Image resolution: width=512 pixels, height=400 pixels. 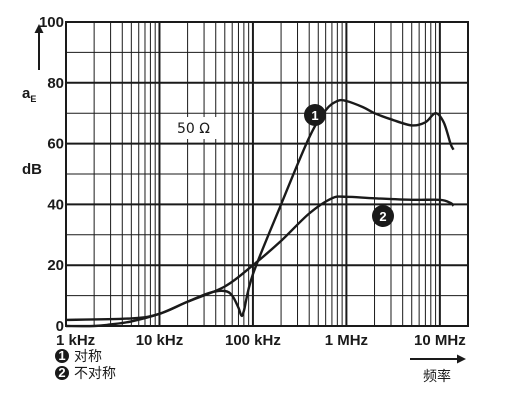 What do you see at coordinates (346, 340) in the screenshot?
I see `x-tick-label: 1 MHz` at bounding box center [346, 340].